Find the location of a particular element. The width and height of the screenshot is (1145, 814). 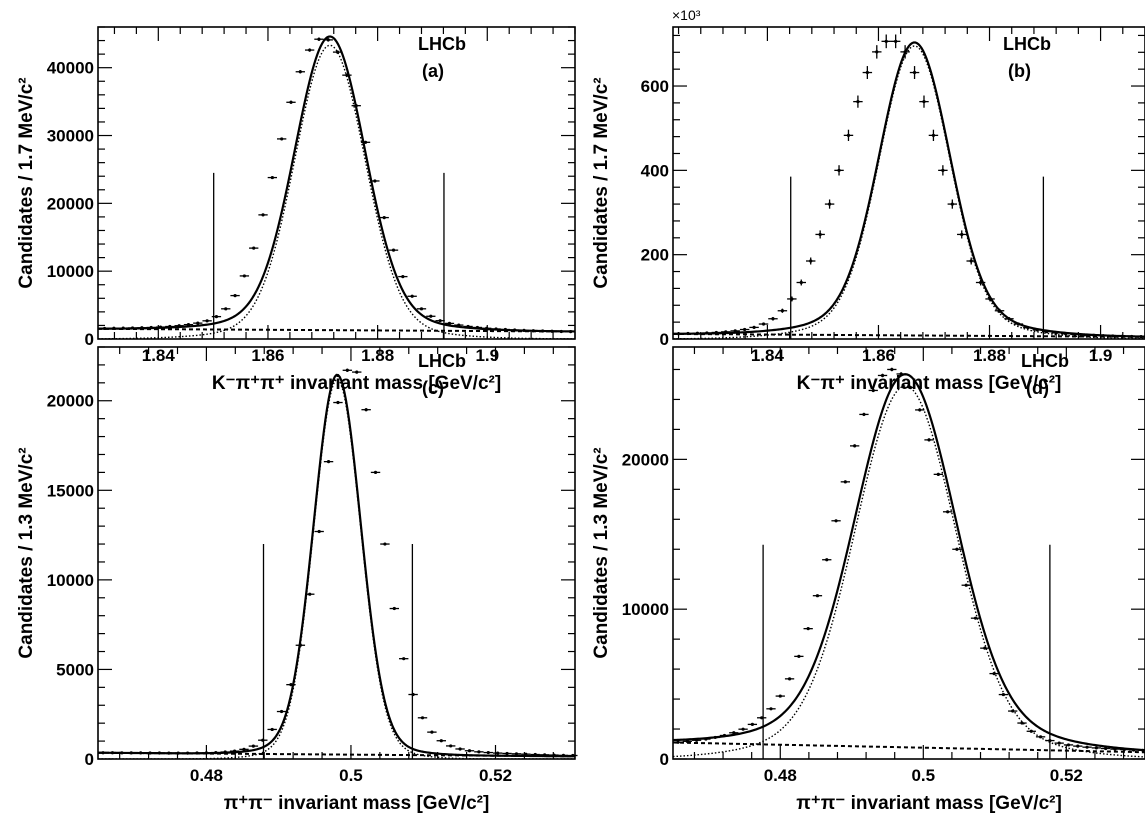

y-tick-label: 10000 is located at coordinates (70, 271).